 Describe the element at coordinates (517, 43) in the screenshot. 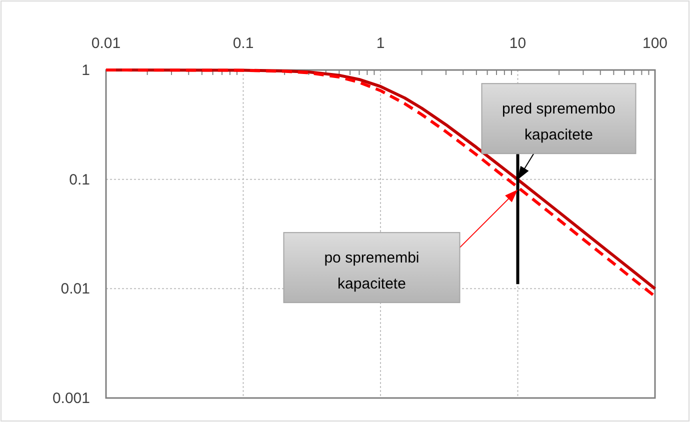

I see `x-tick-label: 10` at that location.